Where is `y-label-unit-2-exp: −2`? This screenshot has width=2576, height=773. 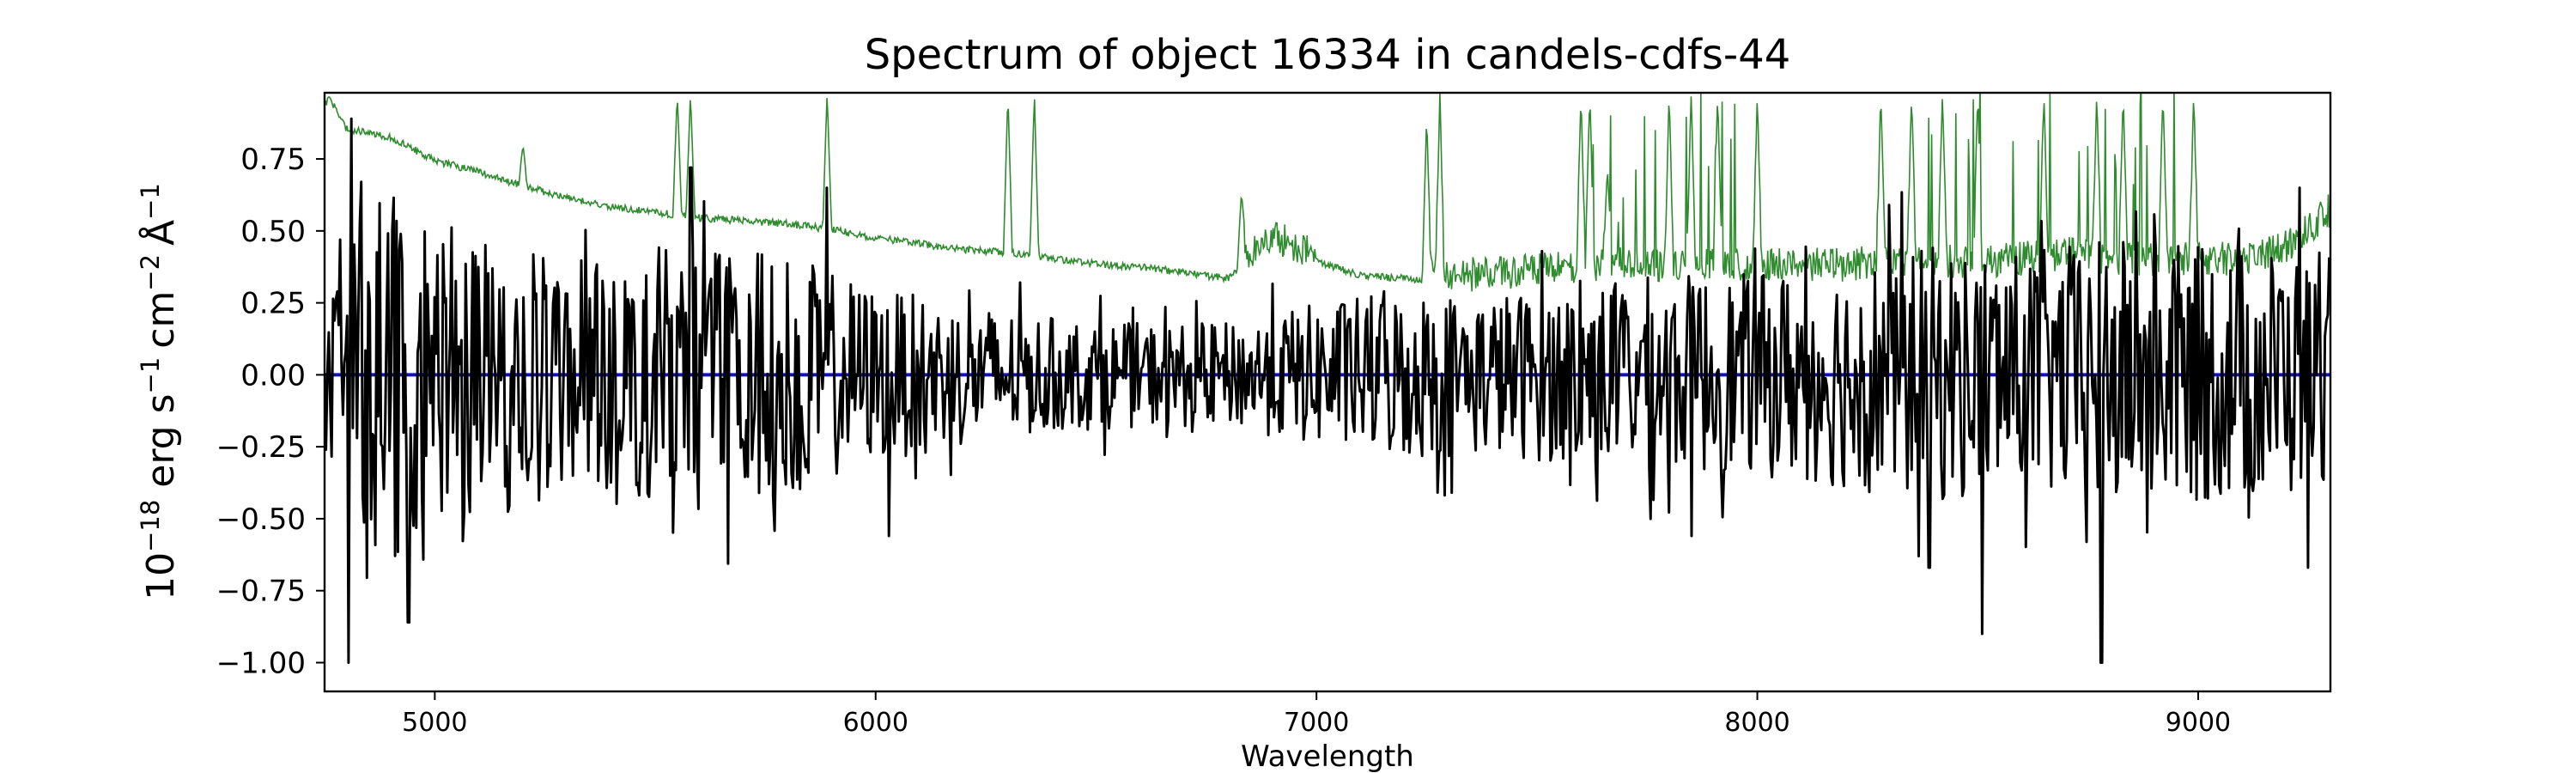
y-label-unit-2-exp: −2 is located at coordinates (150, 272).